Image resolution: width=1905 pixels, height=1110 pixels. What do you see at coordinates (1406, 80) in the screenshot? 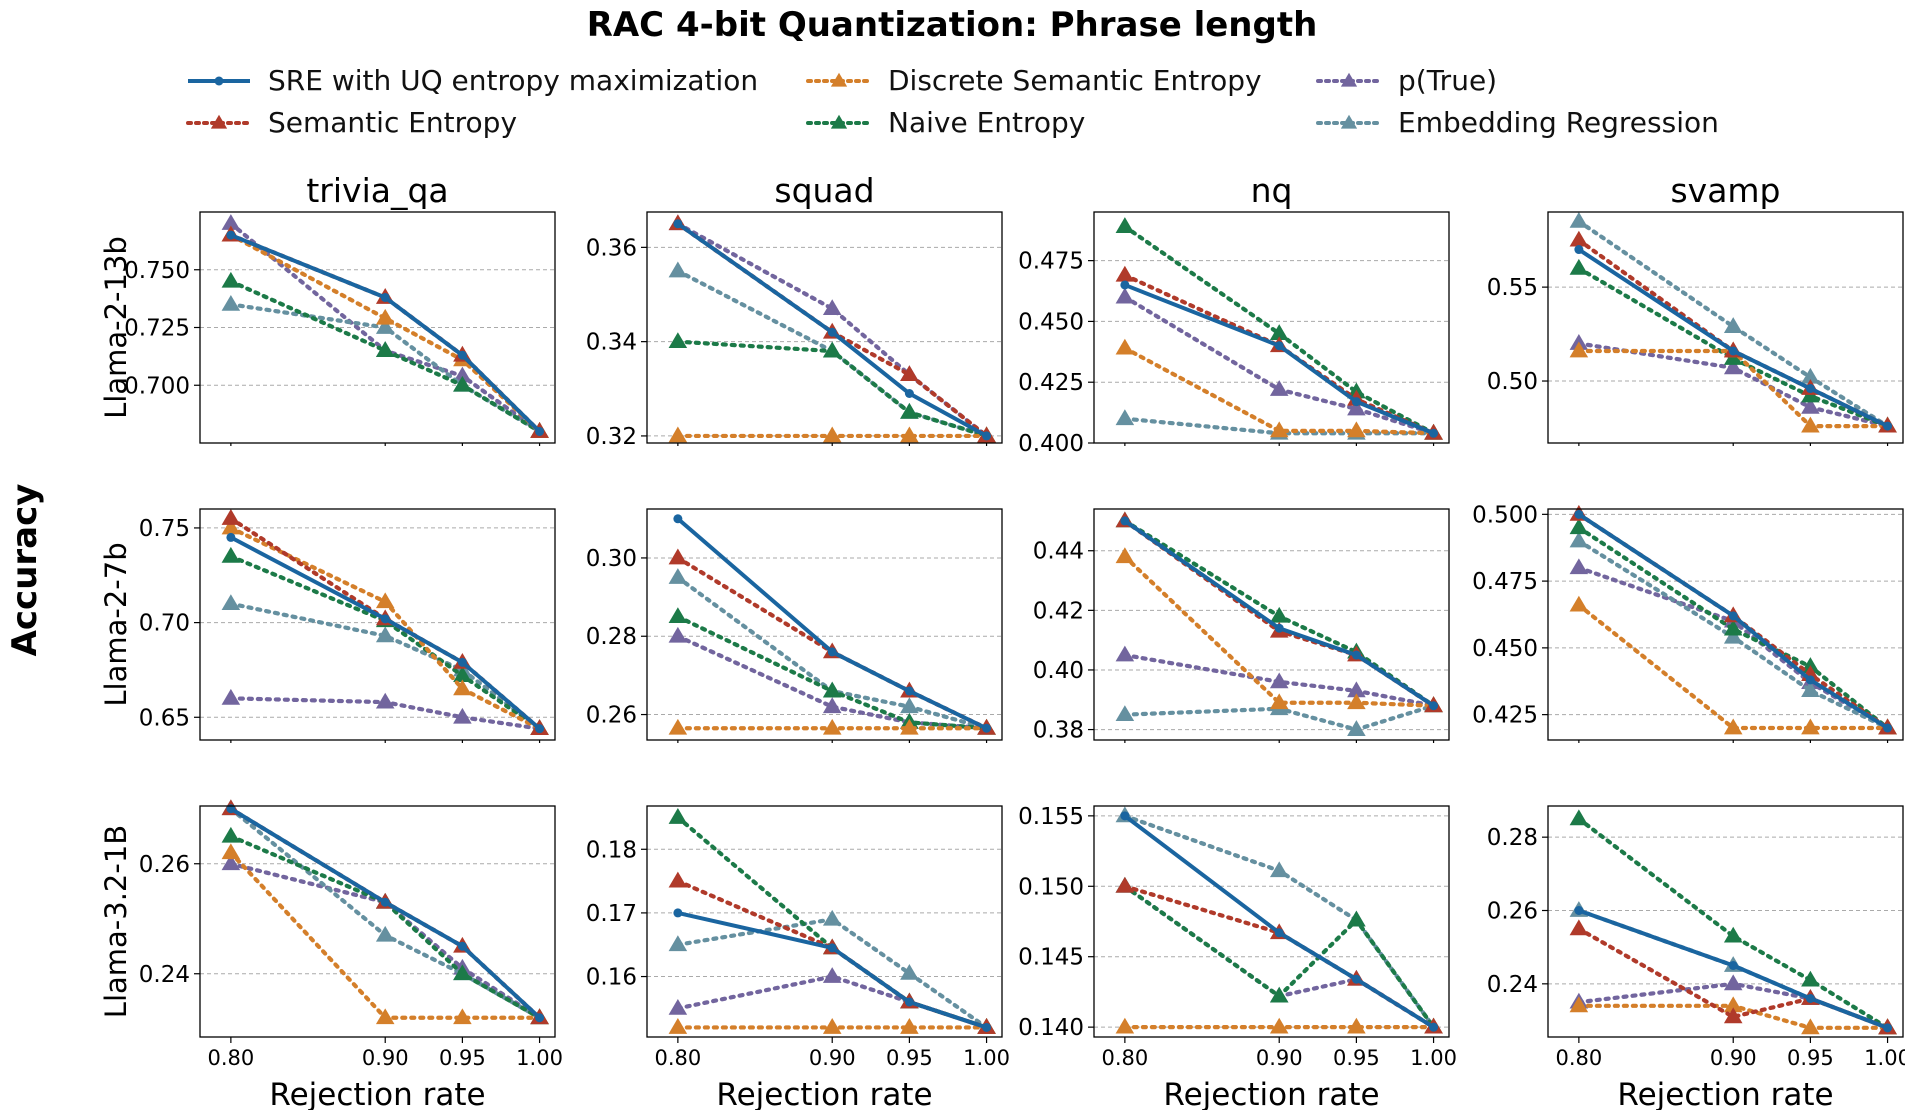
I see `legend-item-ptrue: p(True)` at bounding box center [1406, 80].